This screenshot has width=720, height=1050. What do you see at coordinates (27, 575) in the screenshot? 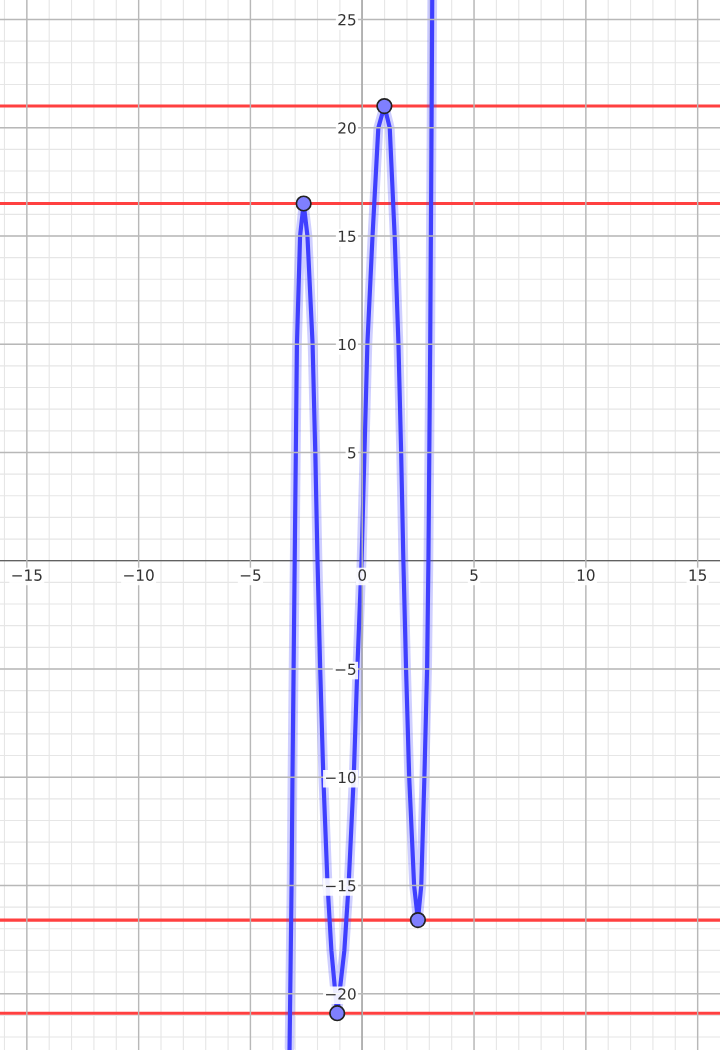
I see `x-tick-label: −15` at bounding box center [27, 575].